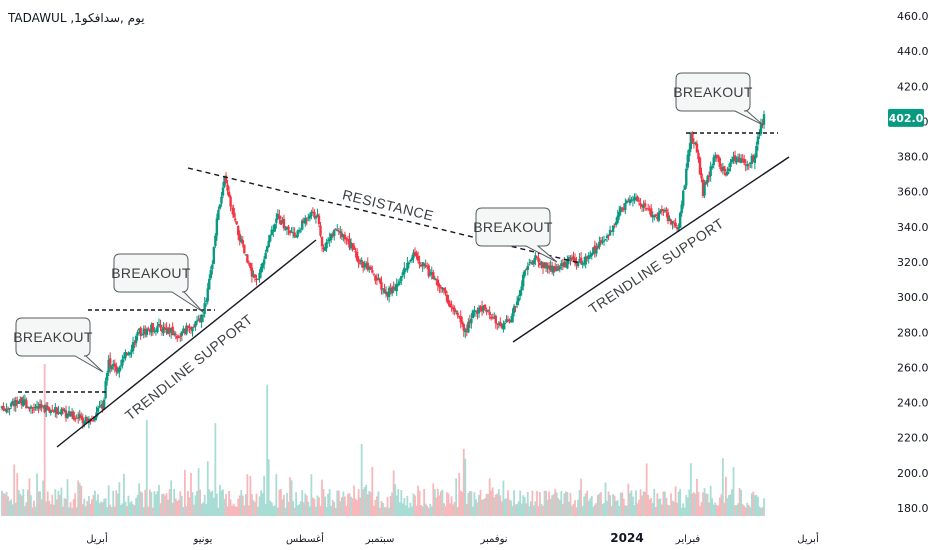 This screenshot has width=932, height=550. Describe the element at coordinates (913, 403) in the screenshot. I see `y-tick-label: 240.0` at that location.